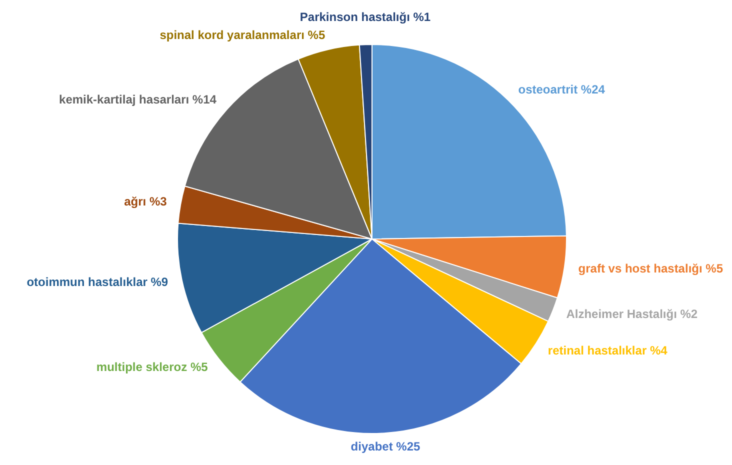 The image size is (732, 465). What do you see at coordinates (562, 89) in the screenshot?
I see `slice-label: osteoartrit %24` at bounding box center [562, 89].